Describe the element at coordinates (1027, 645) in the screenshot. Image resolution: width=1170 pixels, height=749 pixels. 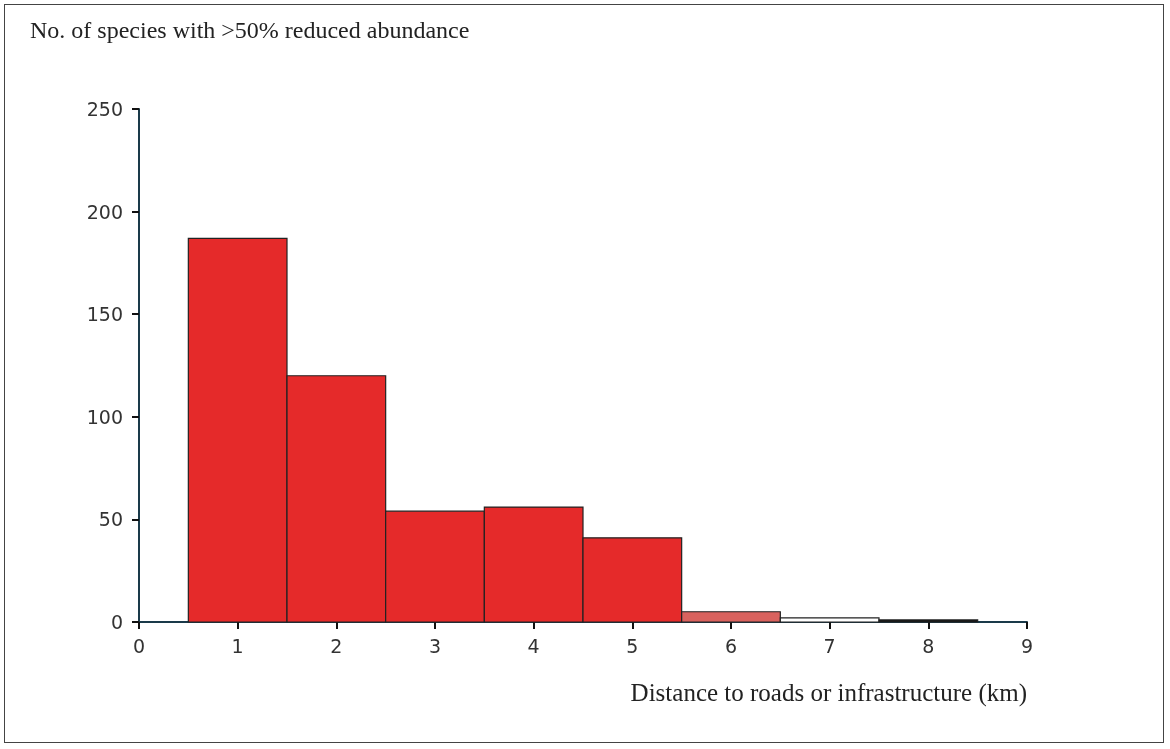
I see `x-tick-label: 9` at that location.